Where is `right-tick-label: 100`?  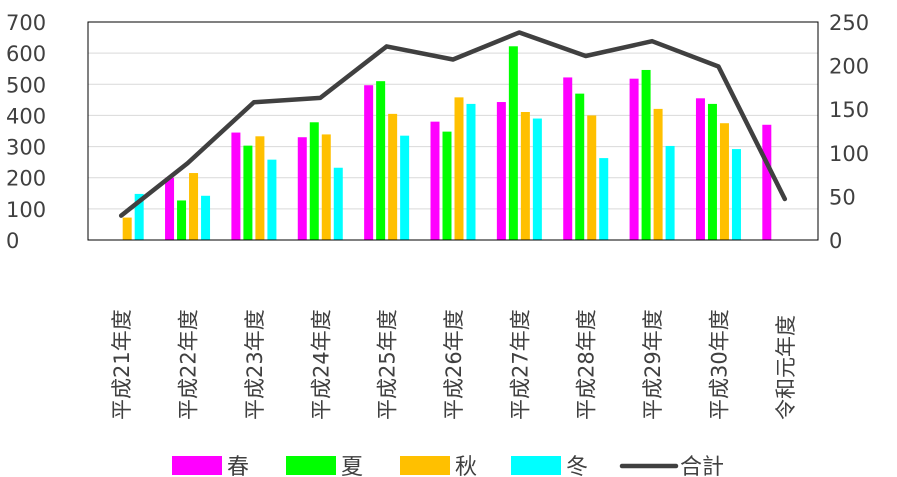
right-tick-label: 100 is located at coordinates (849, 154).